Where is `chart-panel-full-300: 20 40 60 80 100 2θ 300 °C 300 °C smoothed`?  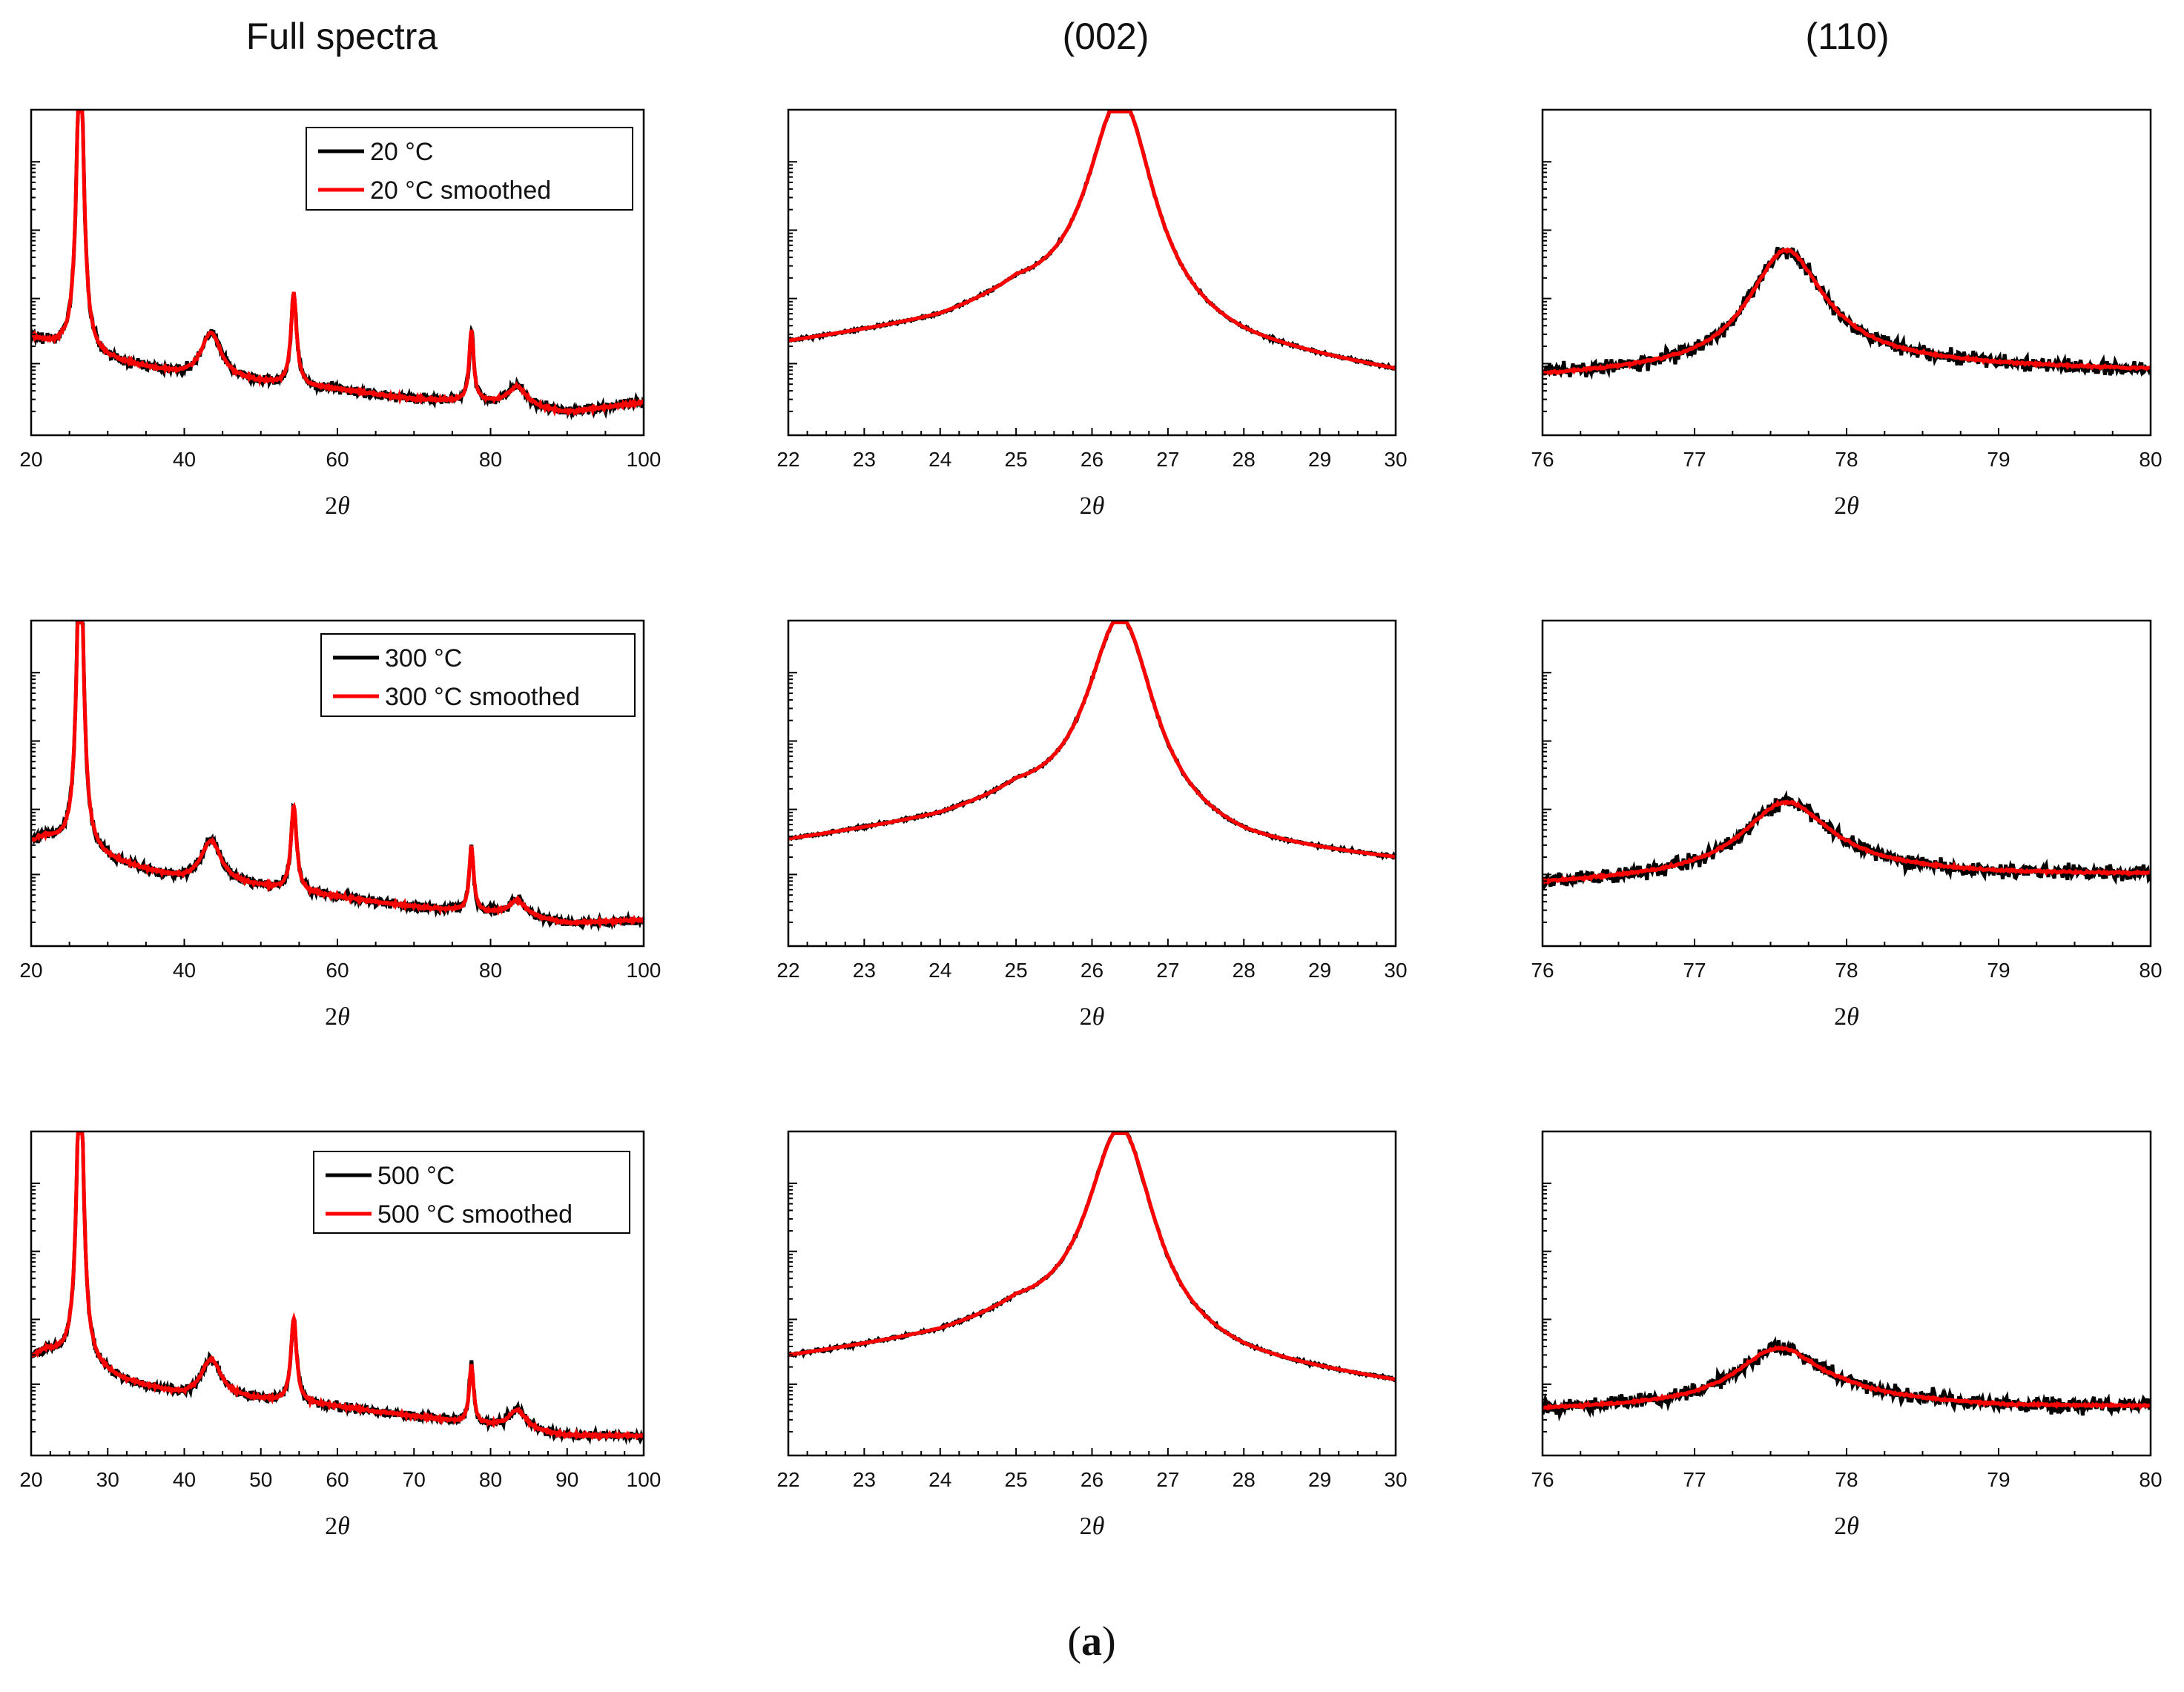 chart-panel-full-300: 20 40 60 80 100 2θ 300 °C 300 °C smoothed is located at coordinates (340, 825).